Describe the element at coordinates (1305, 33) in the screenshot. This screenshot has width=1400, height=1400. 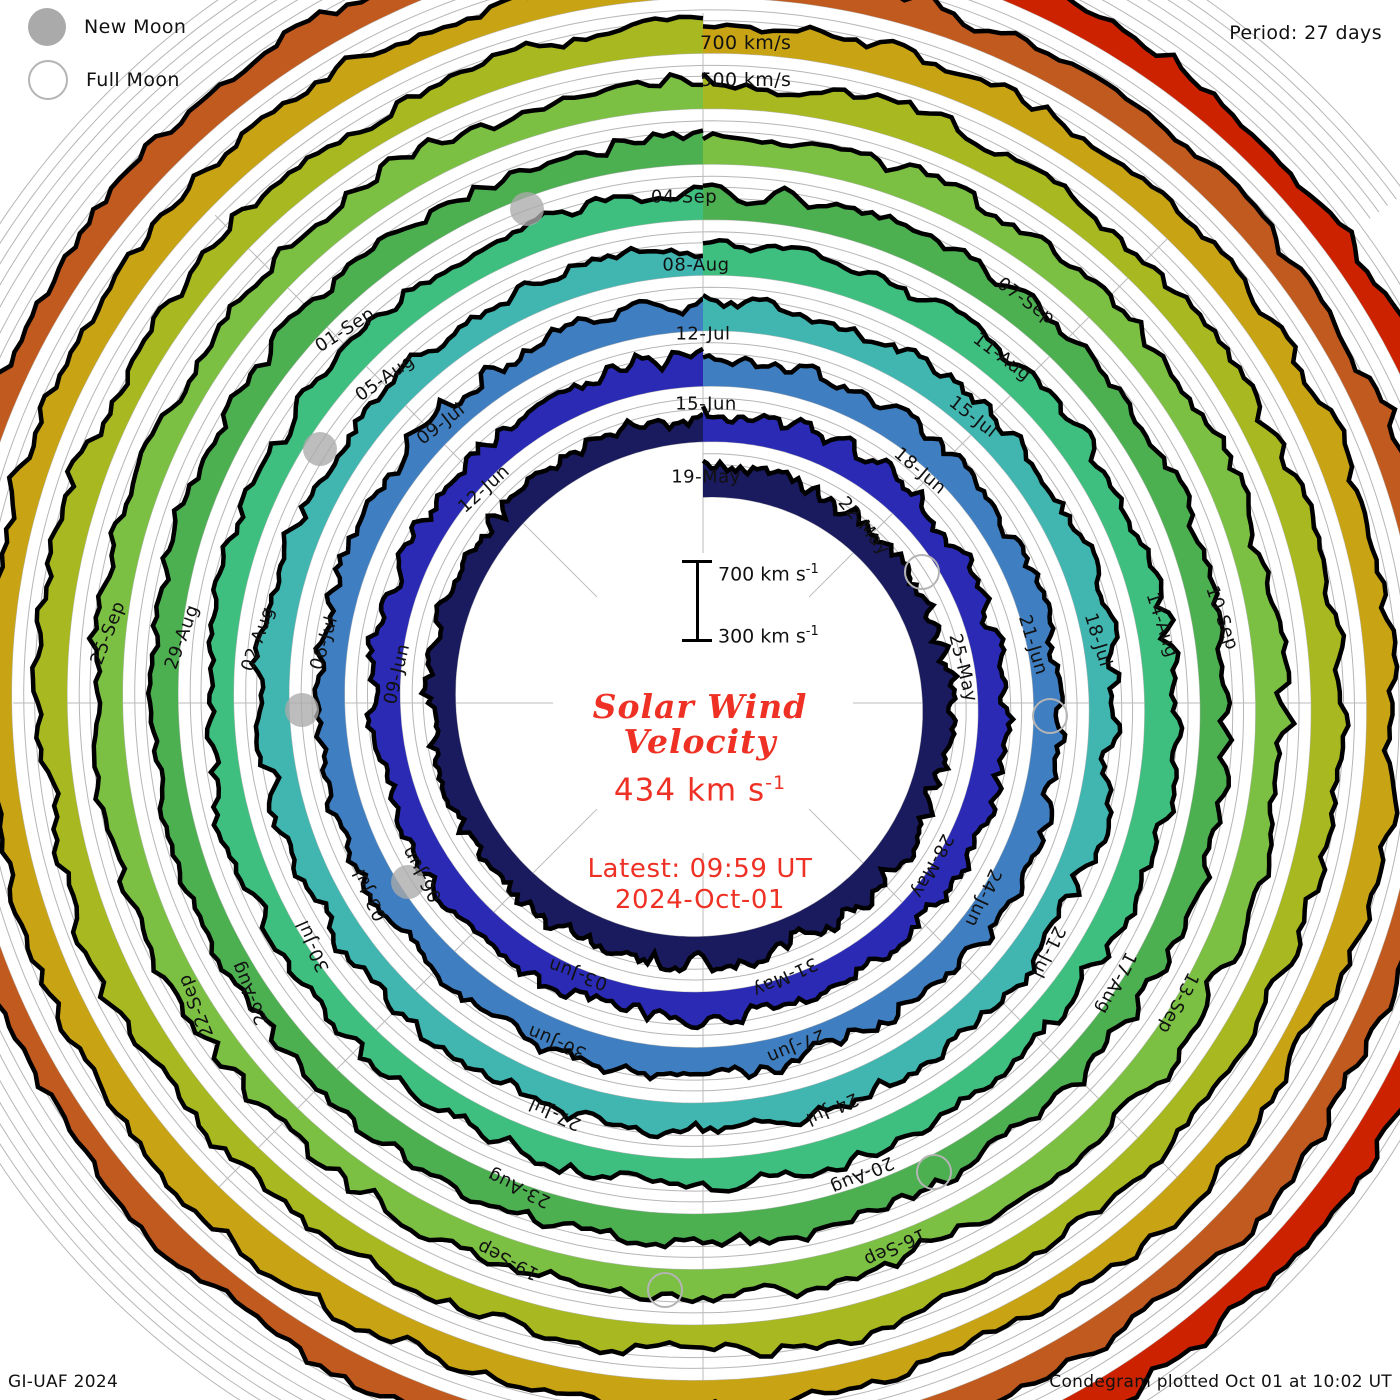
I see `period-label: Period: 27 days` at that location.